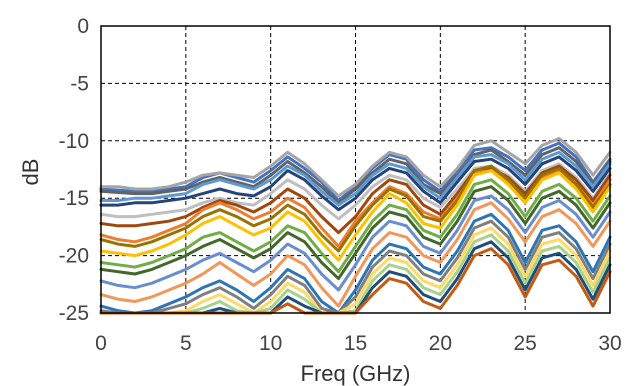  I want to click on x-axis-label: Freq (GHz), so click(356, 373).